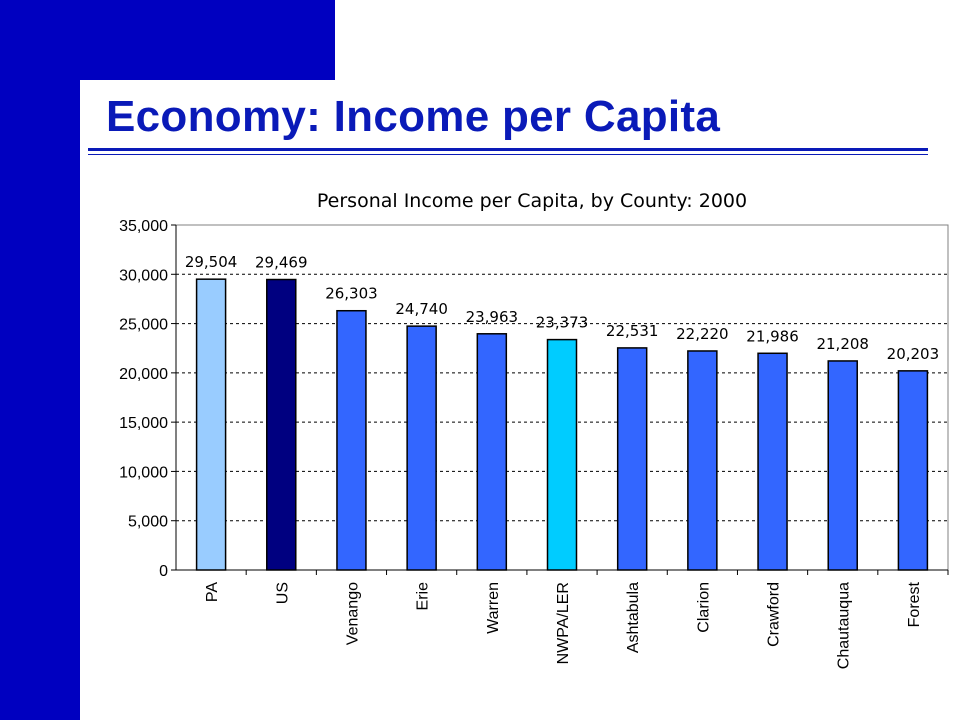 This screenshot has width=960, height=720. Describe the element at coordinates (413, 116) in the screenshot. I see `slide-title: Economy: Income per Capita` at that location.